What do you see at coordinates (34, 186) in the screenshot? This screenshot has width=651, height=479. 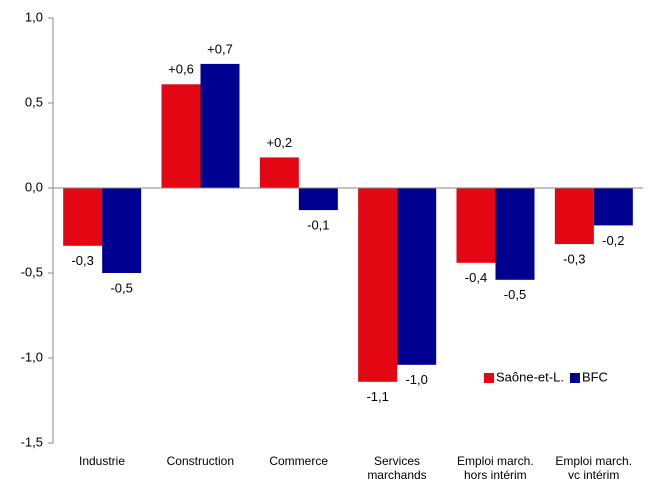 I see `y-tick-label: 0,0` at bounding box center [34, 186].